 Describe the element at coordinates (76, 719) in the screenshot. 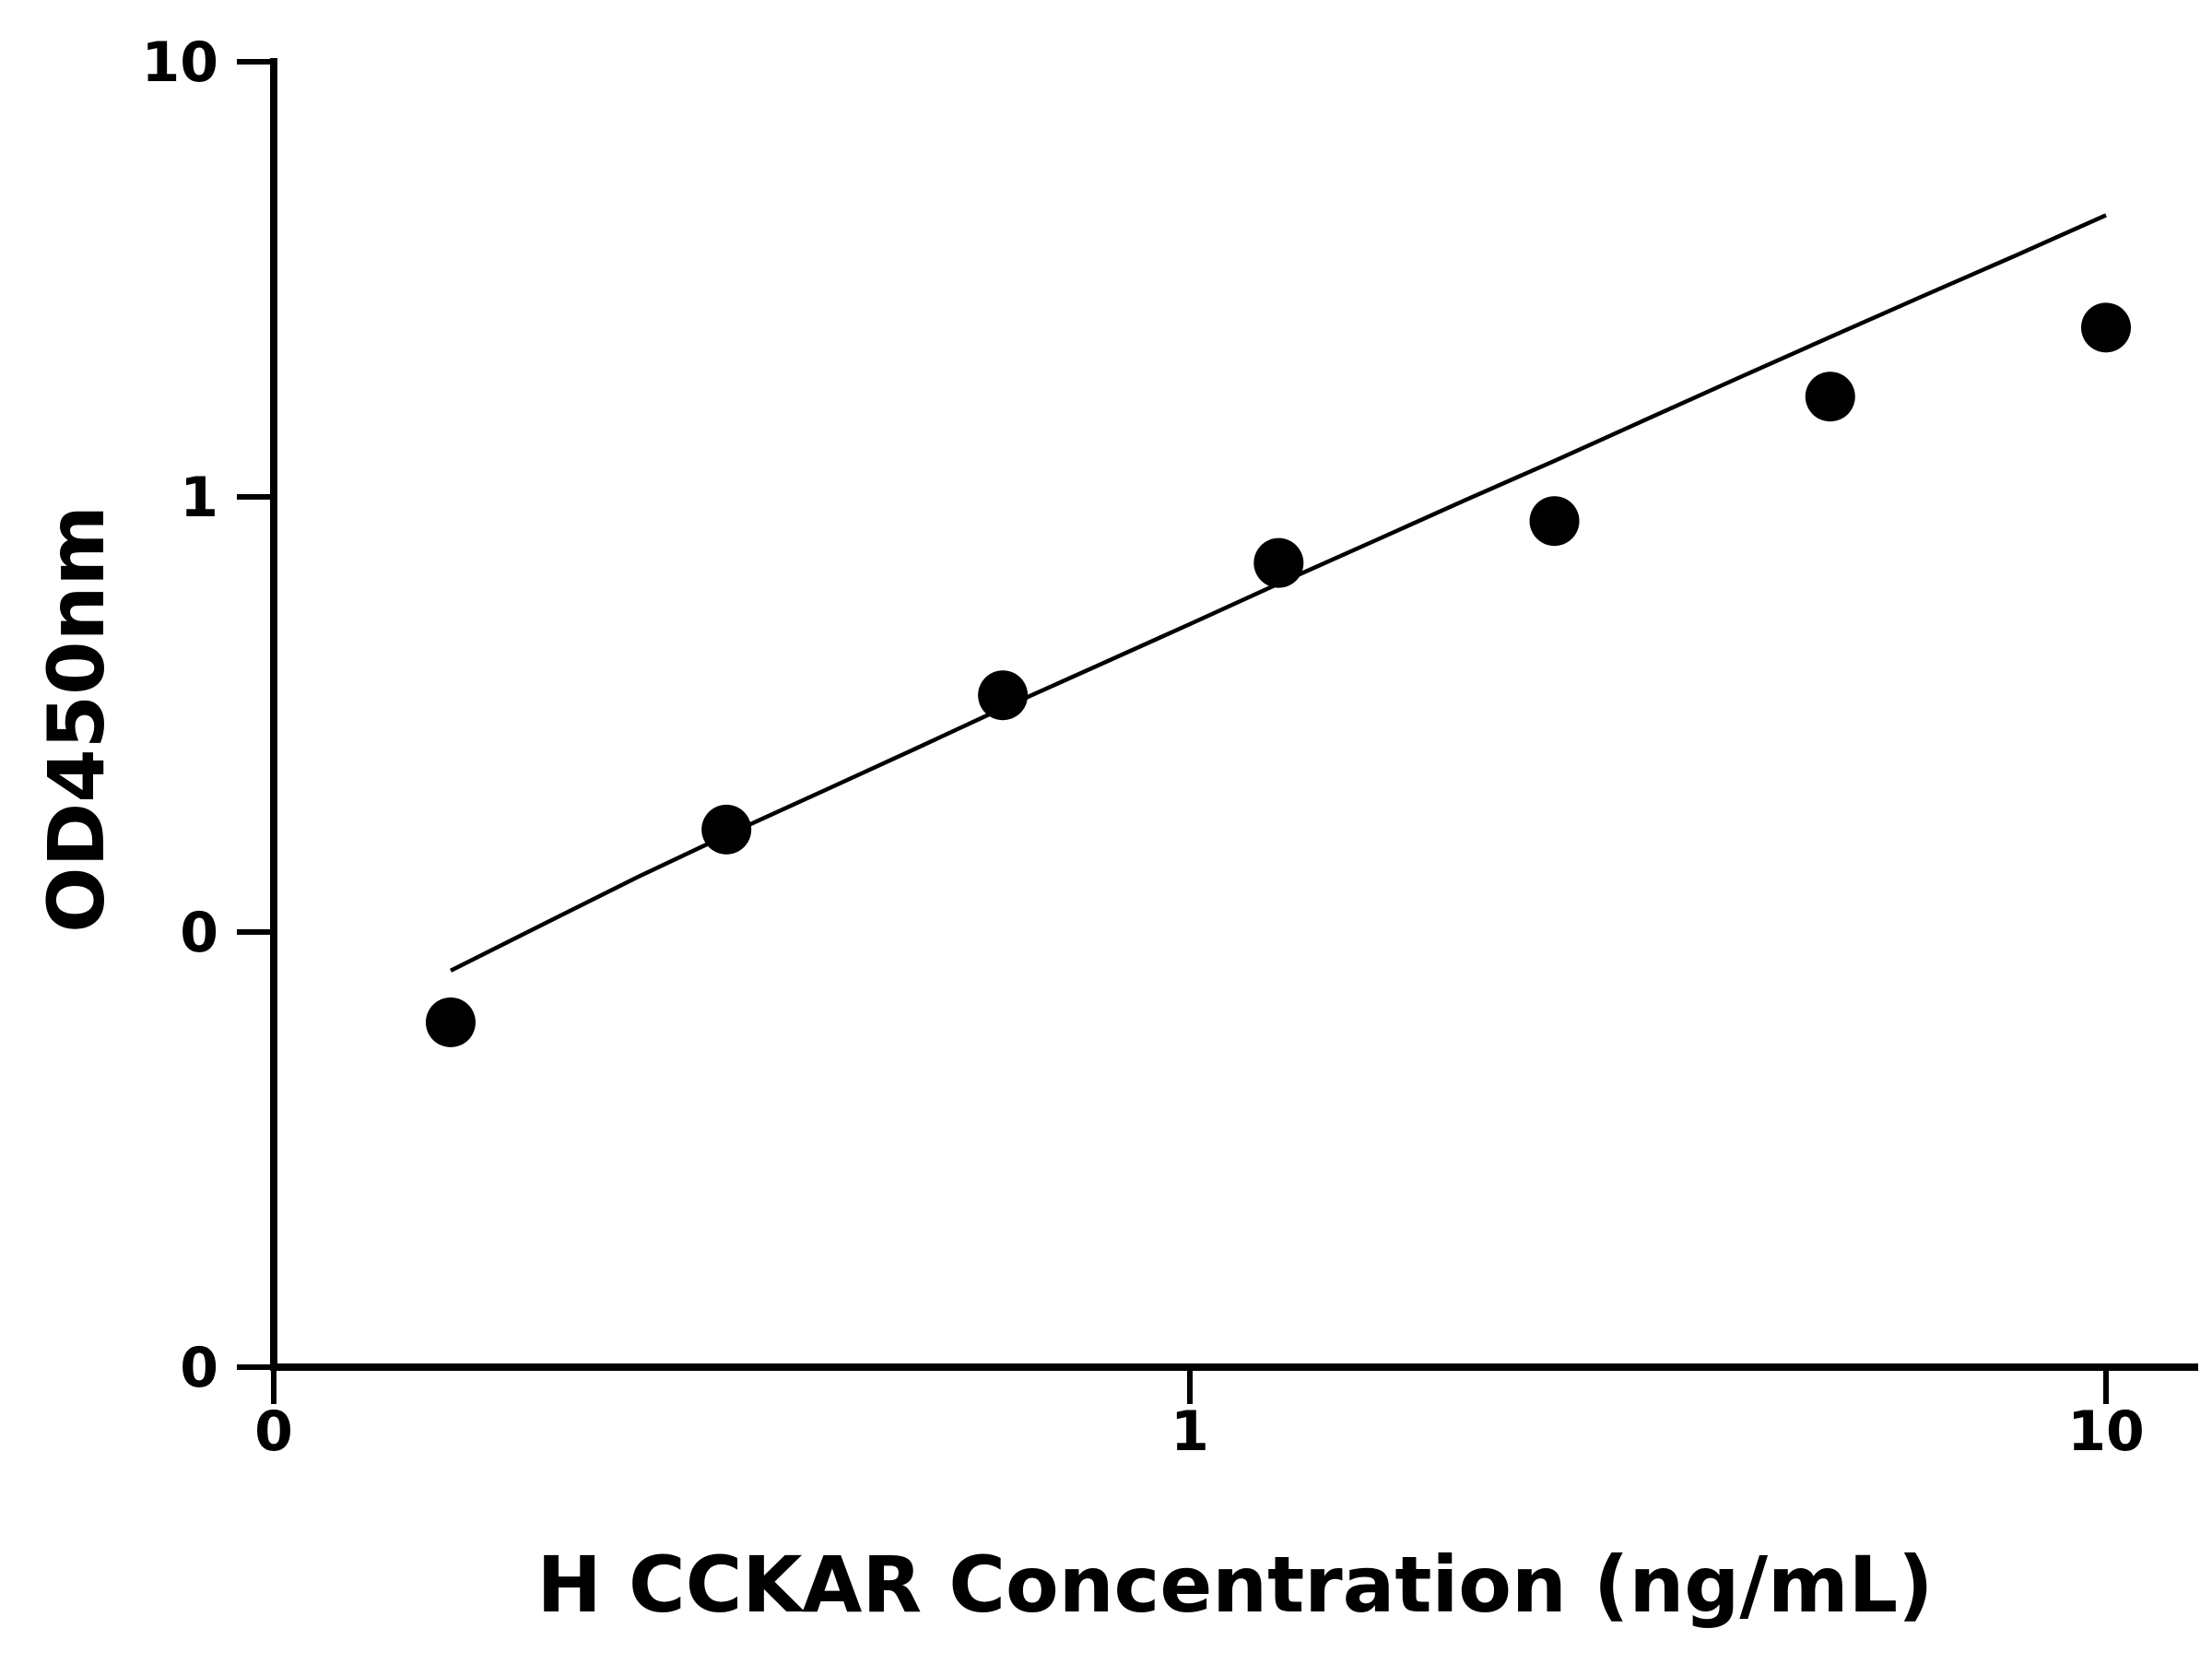

I see `y-axis-title: OD450nm` at that location.